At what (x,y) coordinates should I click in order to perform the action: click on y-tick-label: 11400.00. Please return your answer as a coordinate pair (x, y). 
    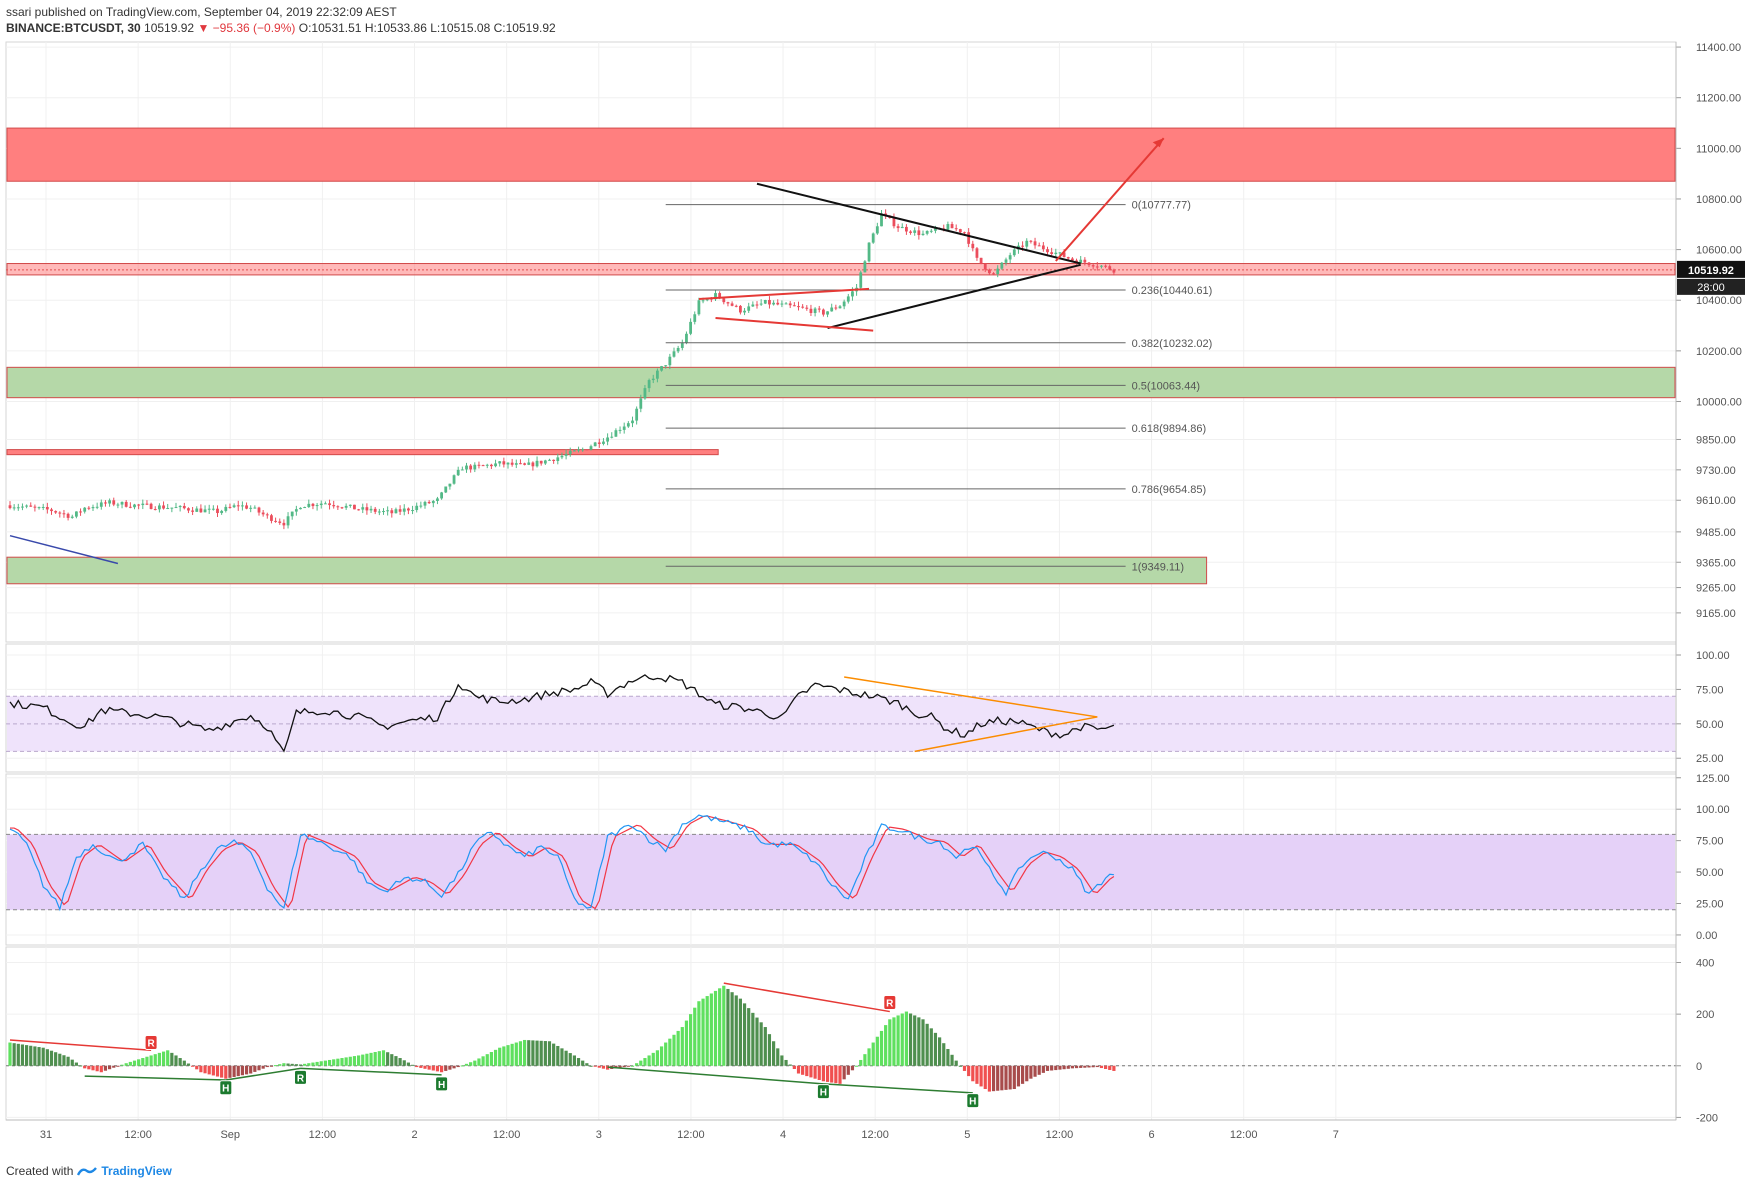
    Looking at the image, I should click on (1718, 48).